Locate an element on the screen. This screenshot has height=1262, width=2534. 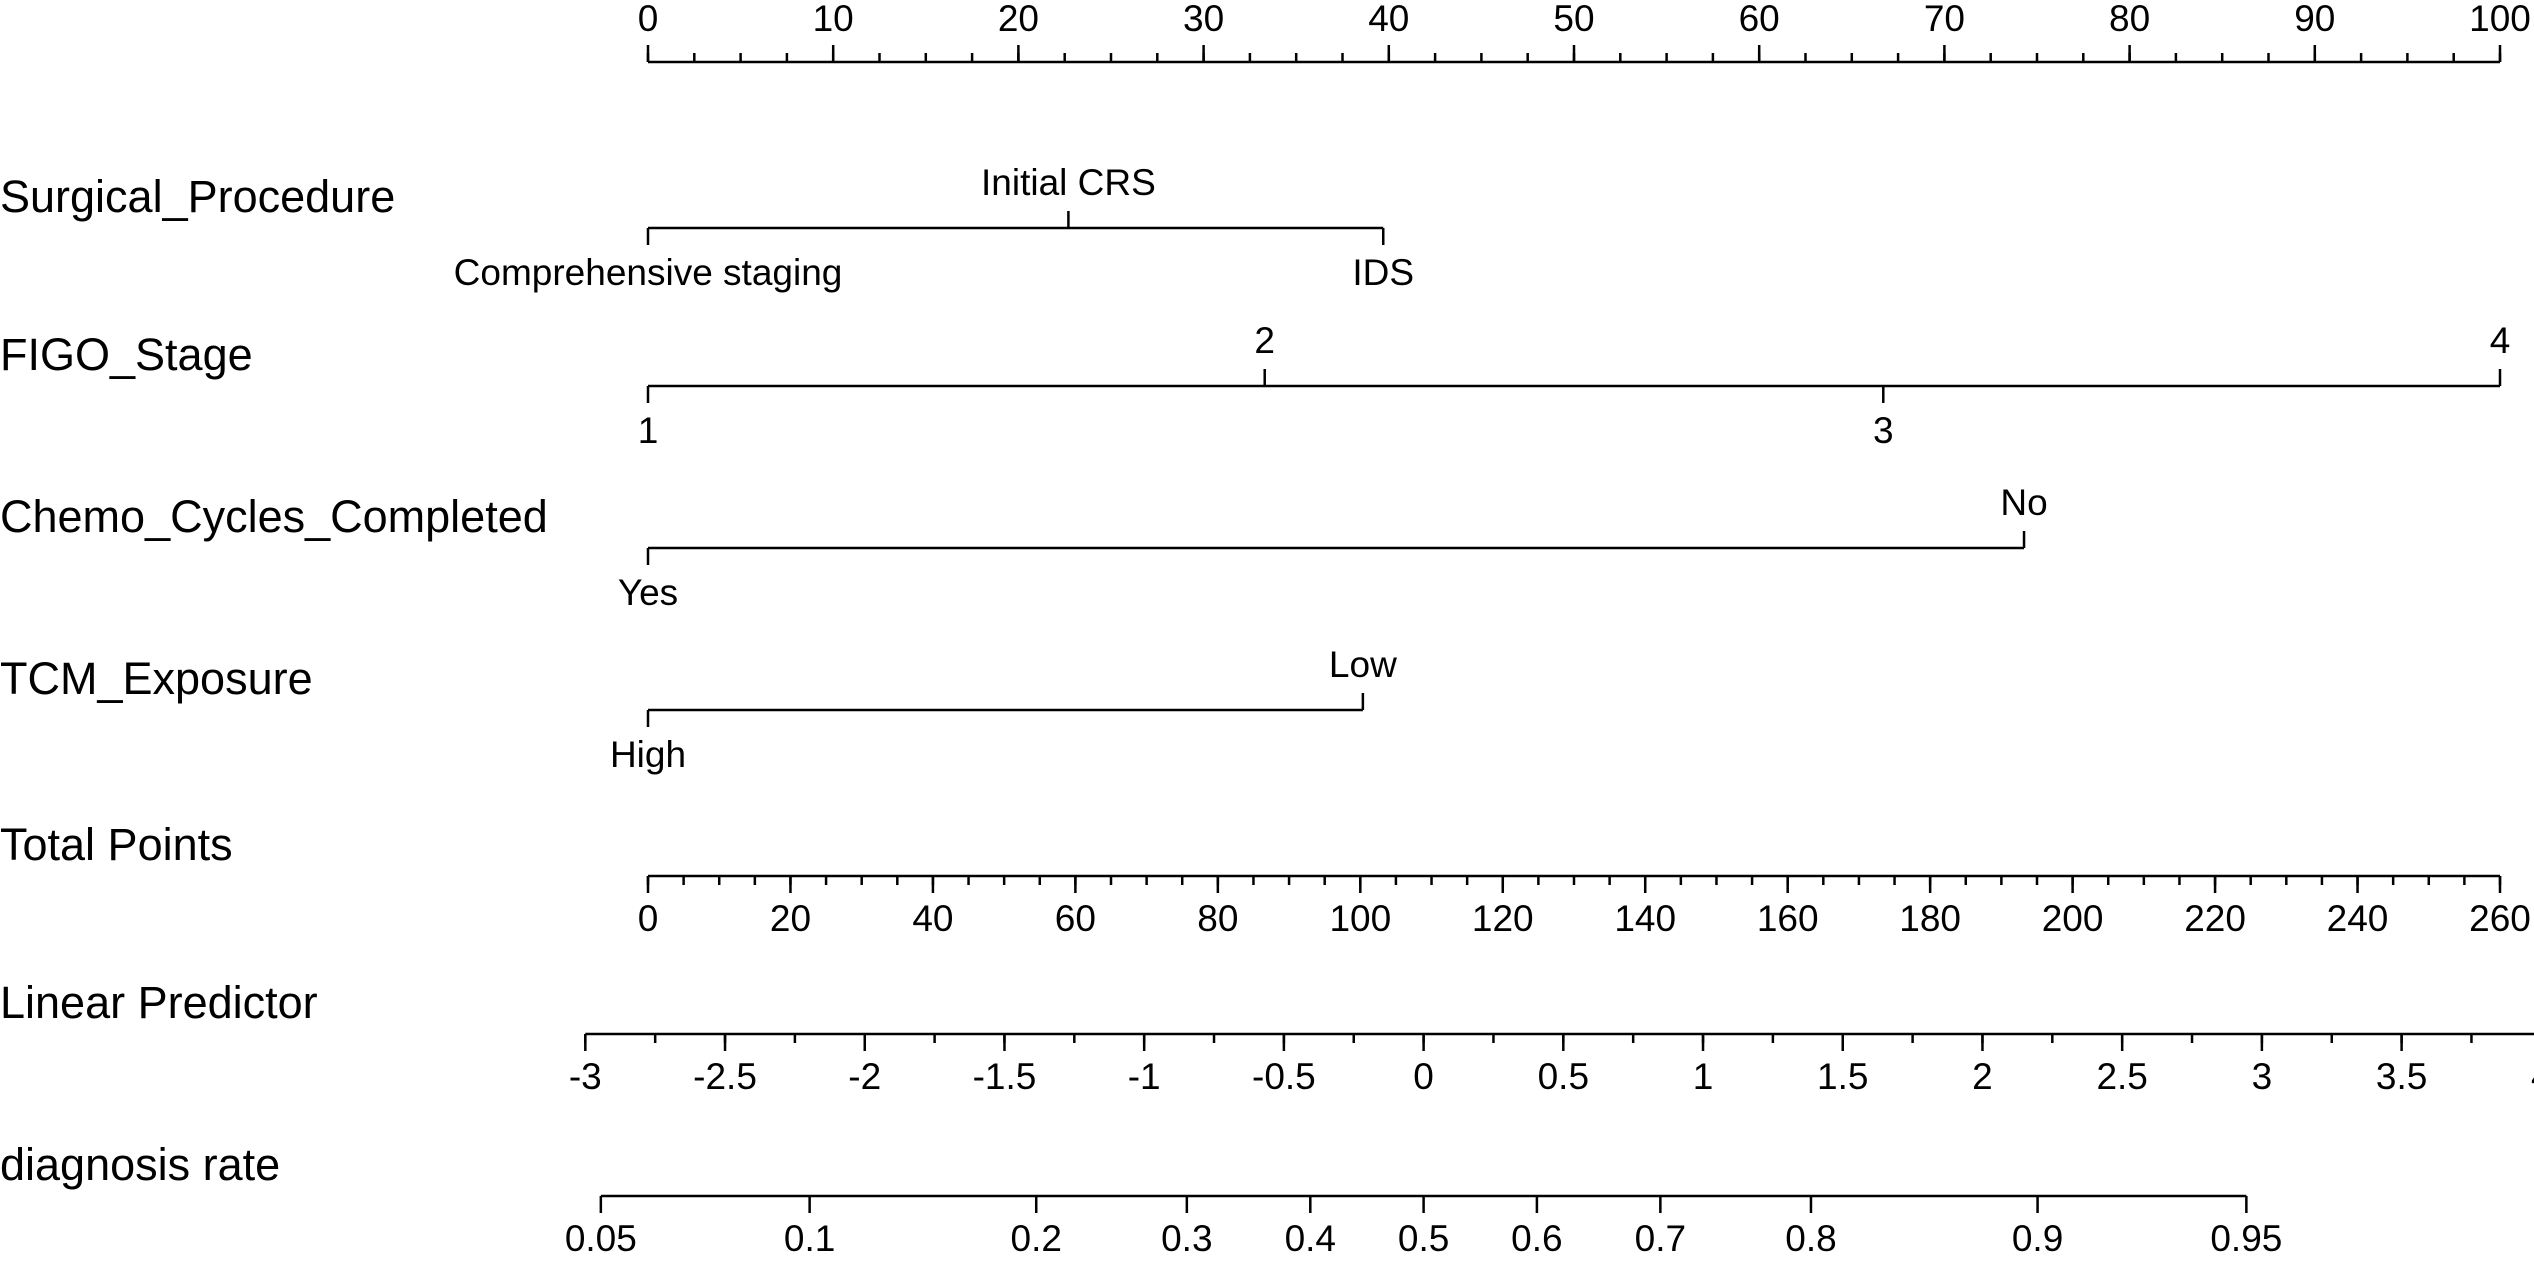
level-label: Yes is located at coordinates (648, 592).